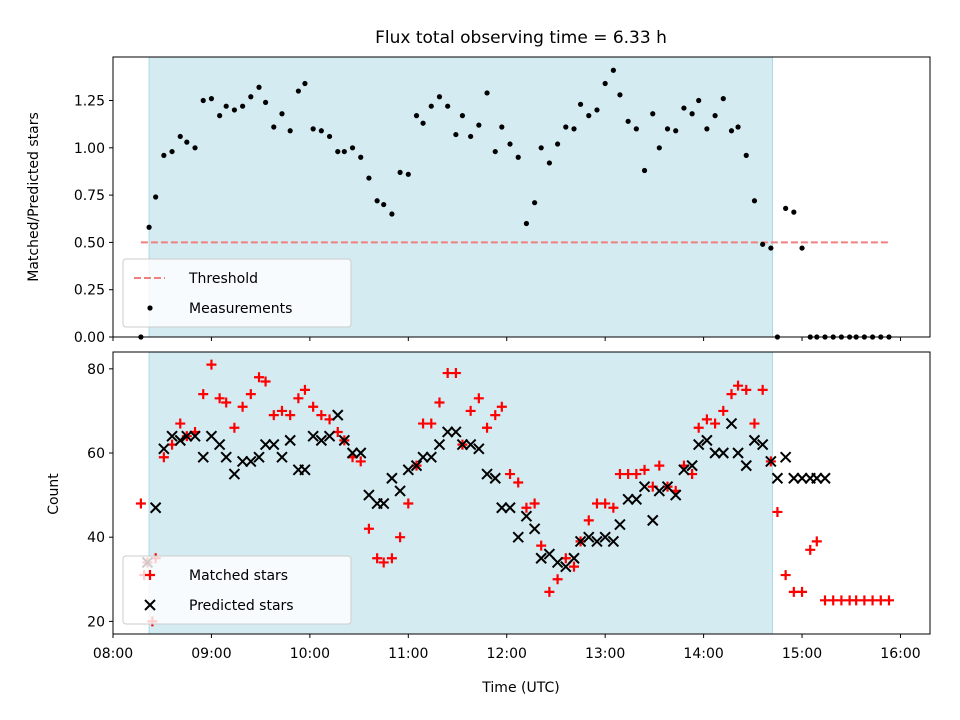  I want to click on top-y-tick-label: 0.75, so click(89, 196).